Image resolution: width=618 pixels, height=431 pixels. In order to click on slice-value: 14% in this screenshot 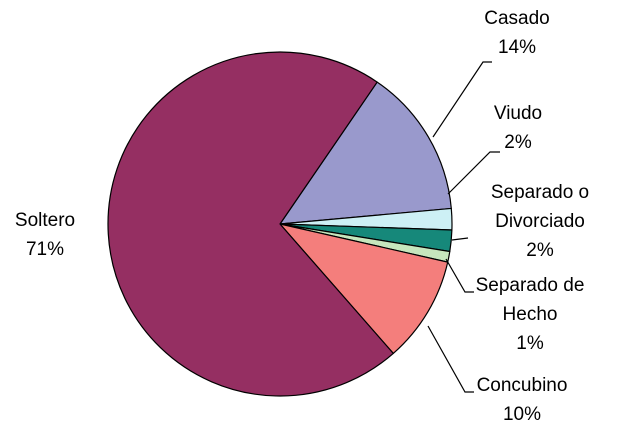, I will do `click(517, 47)`.